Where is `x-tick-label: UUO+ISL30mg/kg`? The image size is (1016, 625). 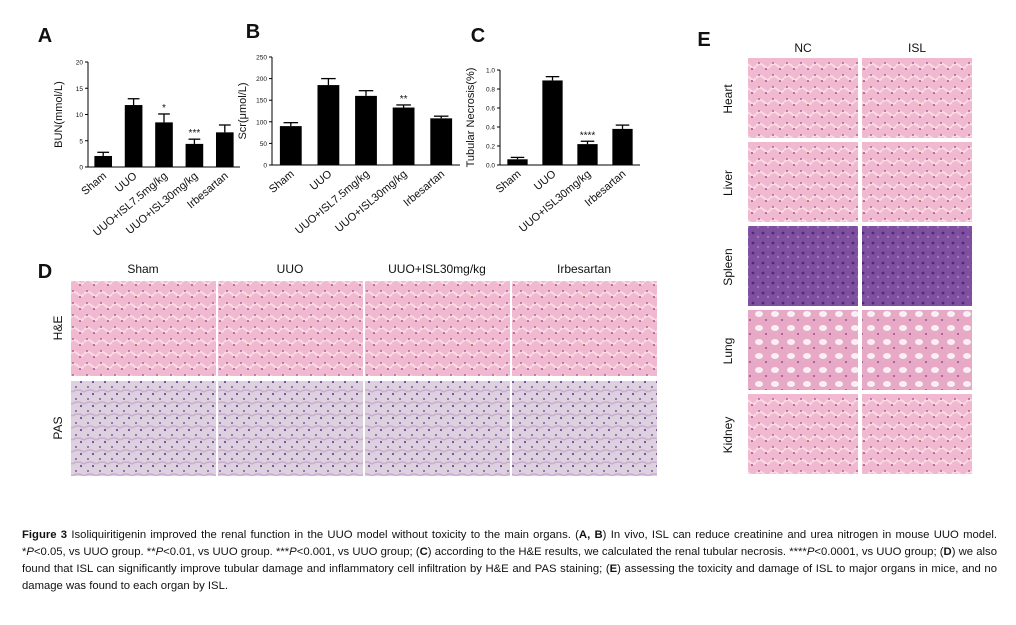
x-tick-label: UUO+ISL30mg/kg is located at coordinates (371, 201).